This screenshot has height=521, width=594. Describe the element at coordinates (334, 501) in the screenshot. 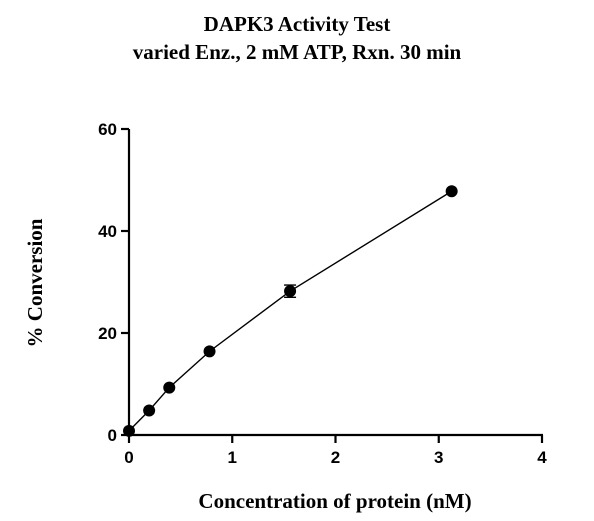

I see `x-axis-label: Concentration of protein (nM)` at that location.